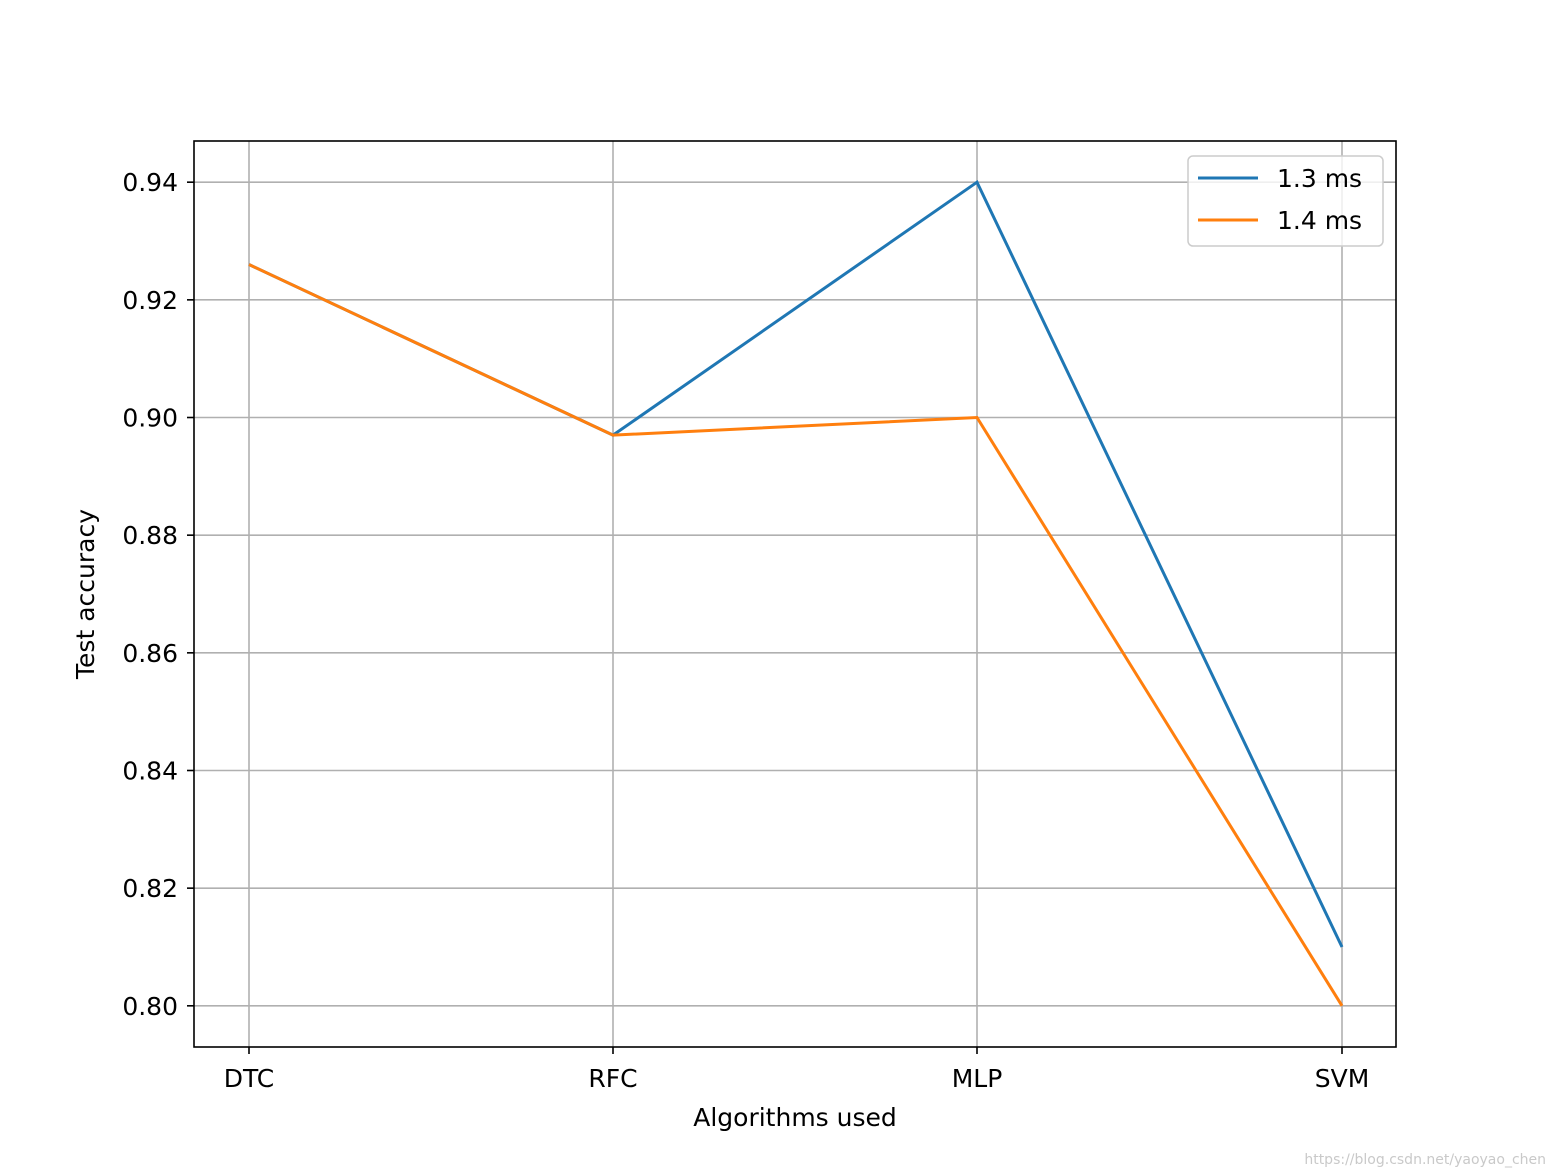  I want to click on legend: 1.3 ms 1.4 ms, so click(1285, 201).